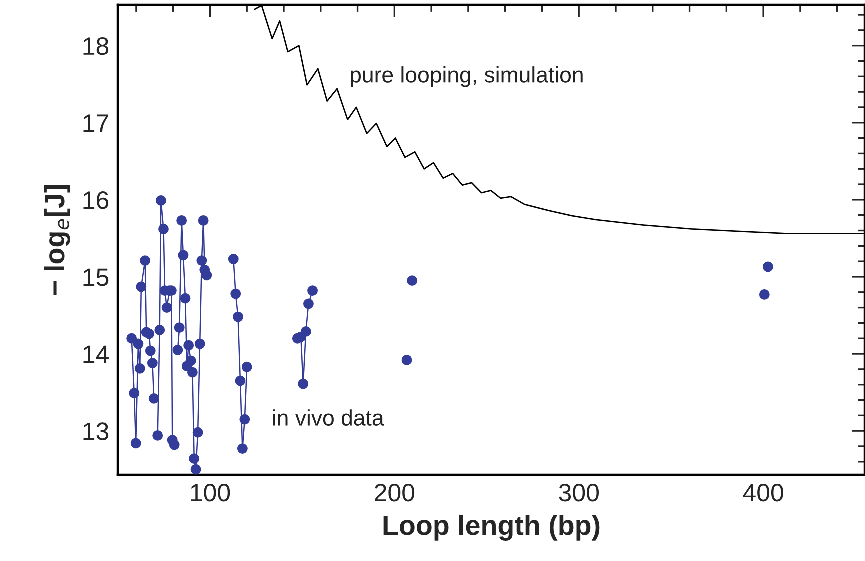  What do you see at coordinates (467, 77) in the screenshot?
I see `series-label: pure looping, simulation` at bounding box center [467, 77].